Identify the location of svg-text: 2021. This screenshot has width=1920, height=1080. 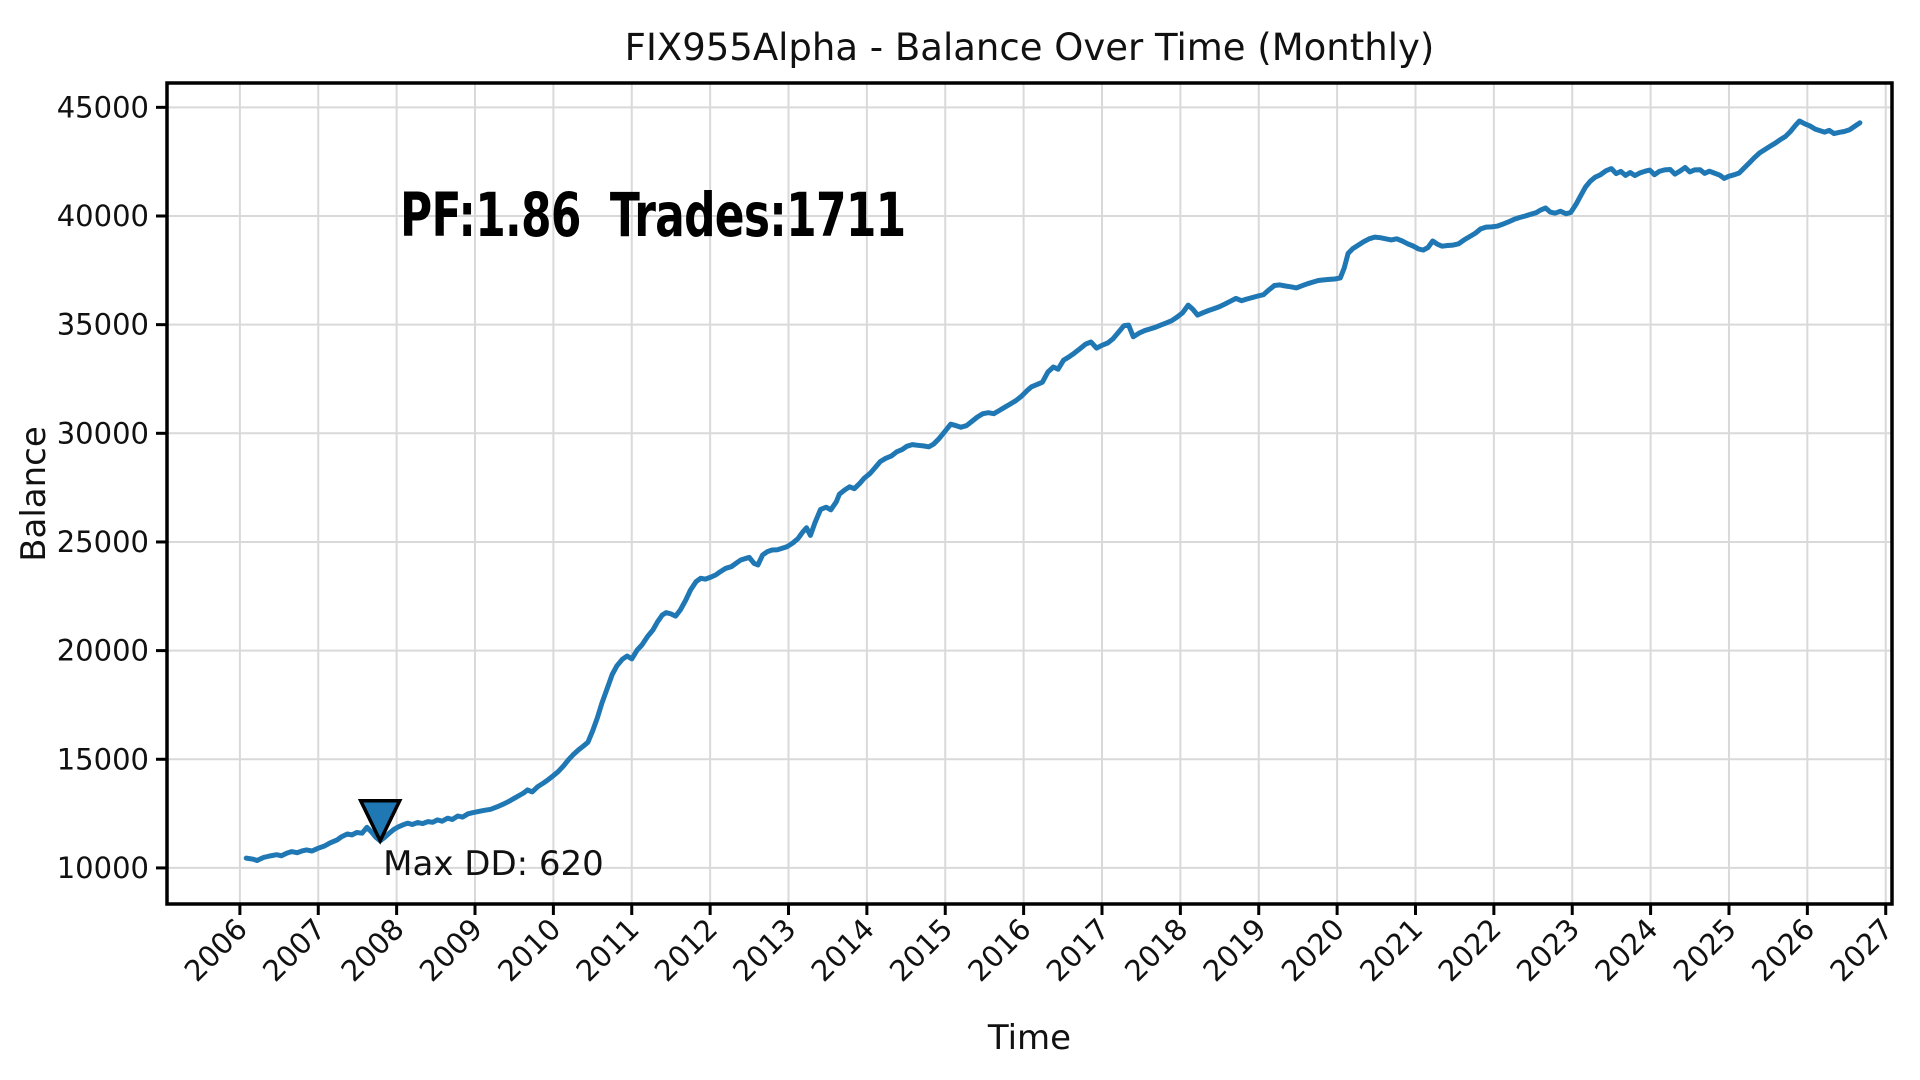
(1391, 950).